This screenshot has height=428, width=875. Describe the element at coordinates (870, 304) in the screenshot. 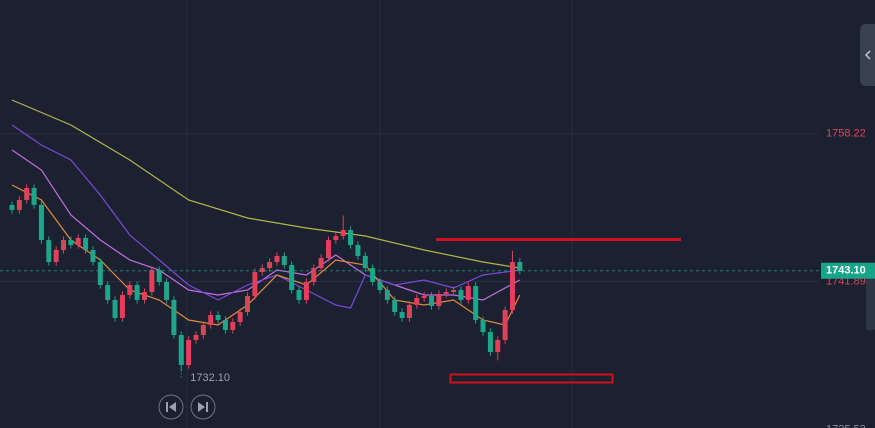

I see `scroll-handle` at that location.